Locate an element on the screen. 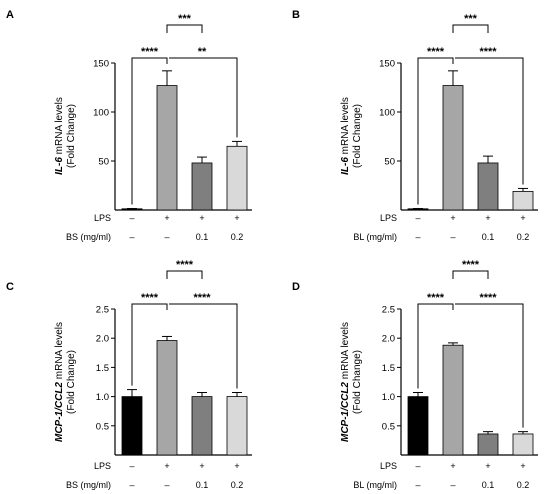  y-tick-label: 1.5 is located at coordinates (388, 368).